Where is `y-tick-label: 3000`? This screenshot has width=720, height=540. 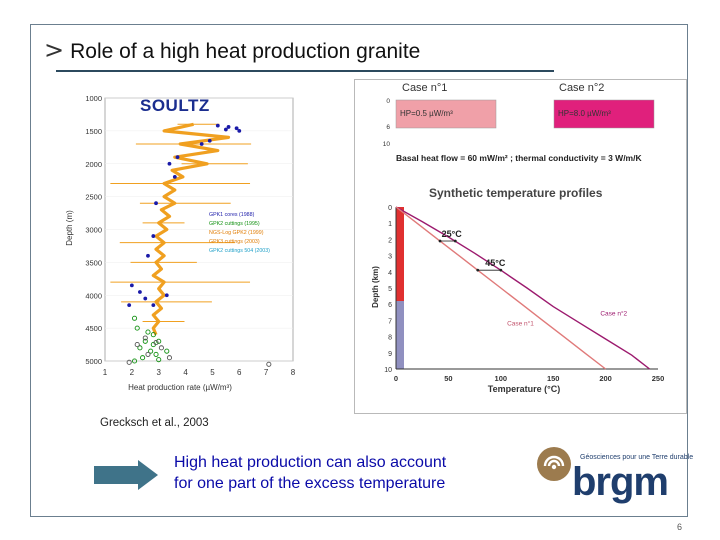 y-tick-label: 3000 is located at coordinates (93, 230).